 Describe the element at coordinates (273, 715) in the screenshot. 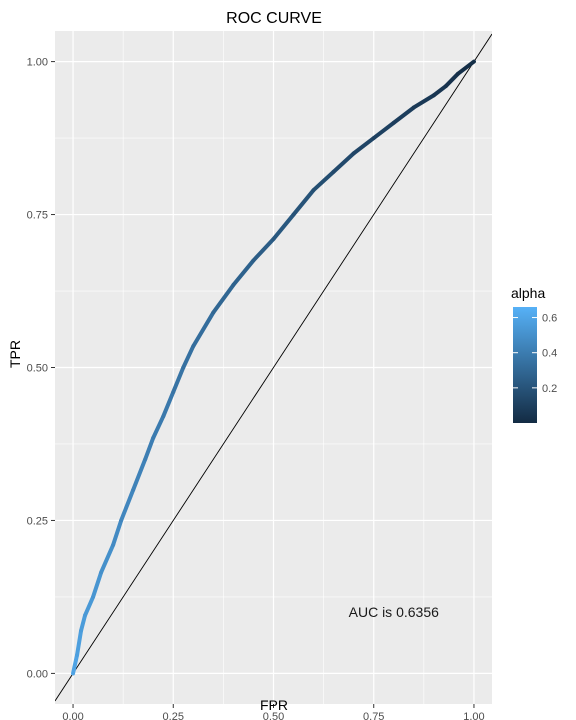

I see `x-tick-label: 0.50` at that location.